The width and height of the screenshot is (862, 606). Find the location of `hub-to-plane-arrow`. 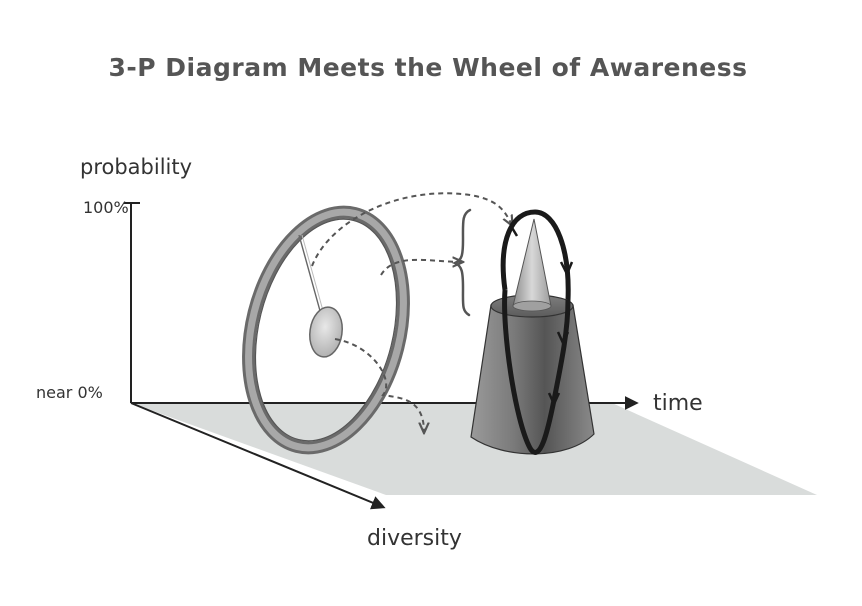

hub-to-plane-arrow is located at coordinates (379, 385).